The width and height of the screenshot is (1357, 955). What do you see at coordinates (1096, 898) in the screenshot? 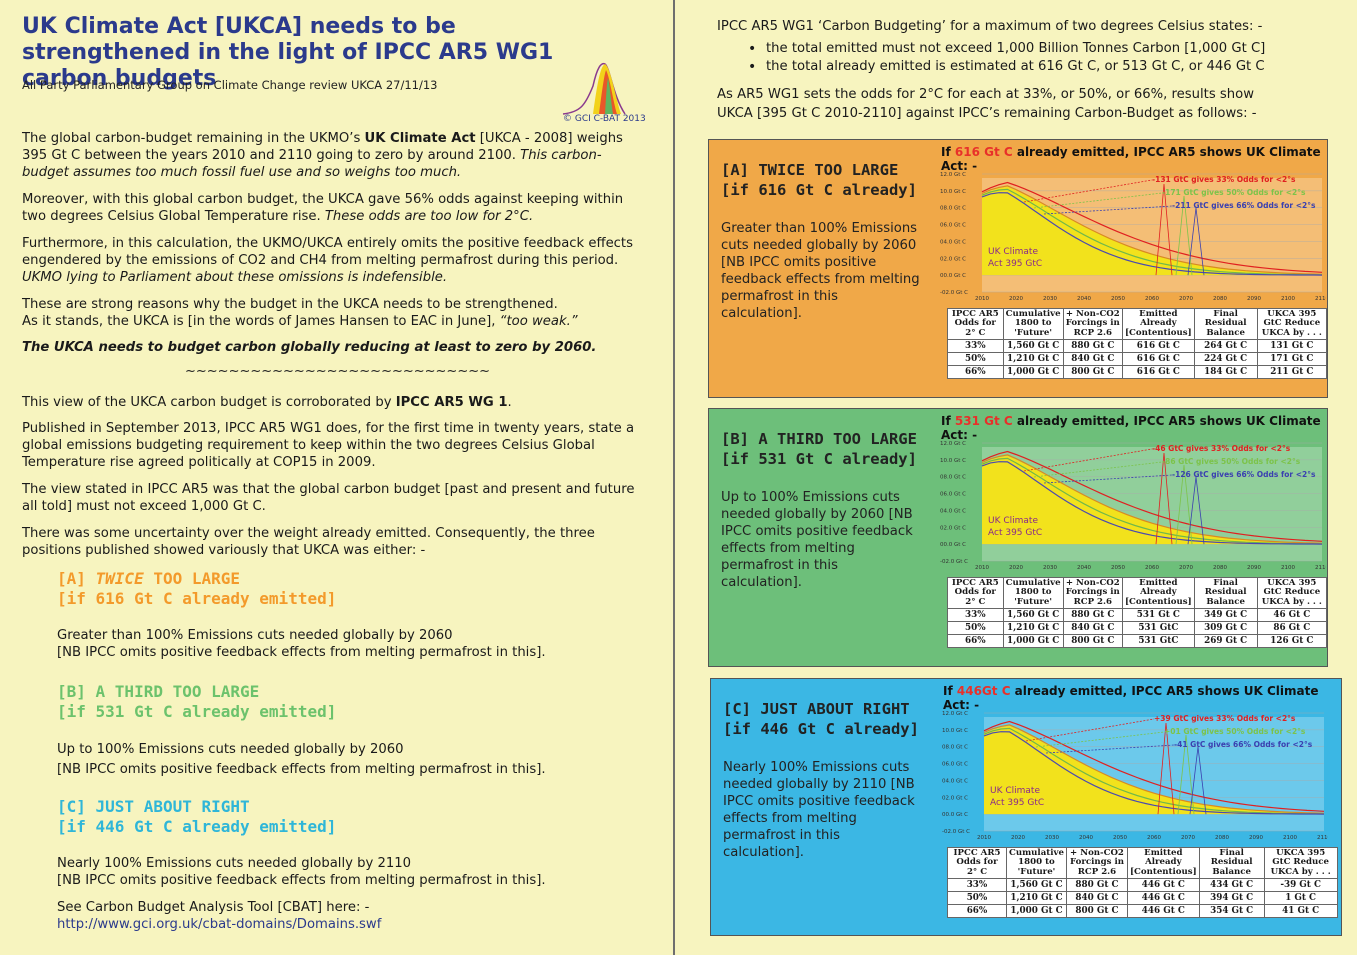
I see `table-cell: 840 Gt C` at bounding box center [1096, 898].